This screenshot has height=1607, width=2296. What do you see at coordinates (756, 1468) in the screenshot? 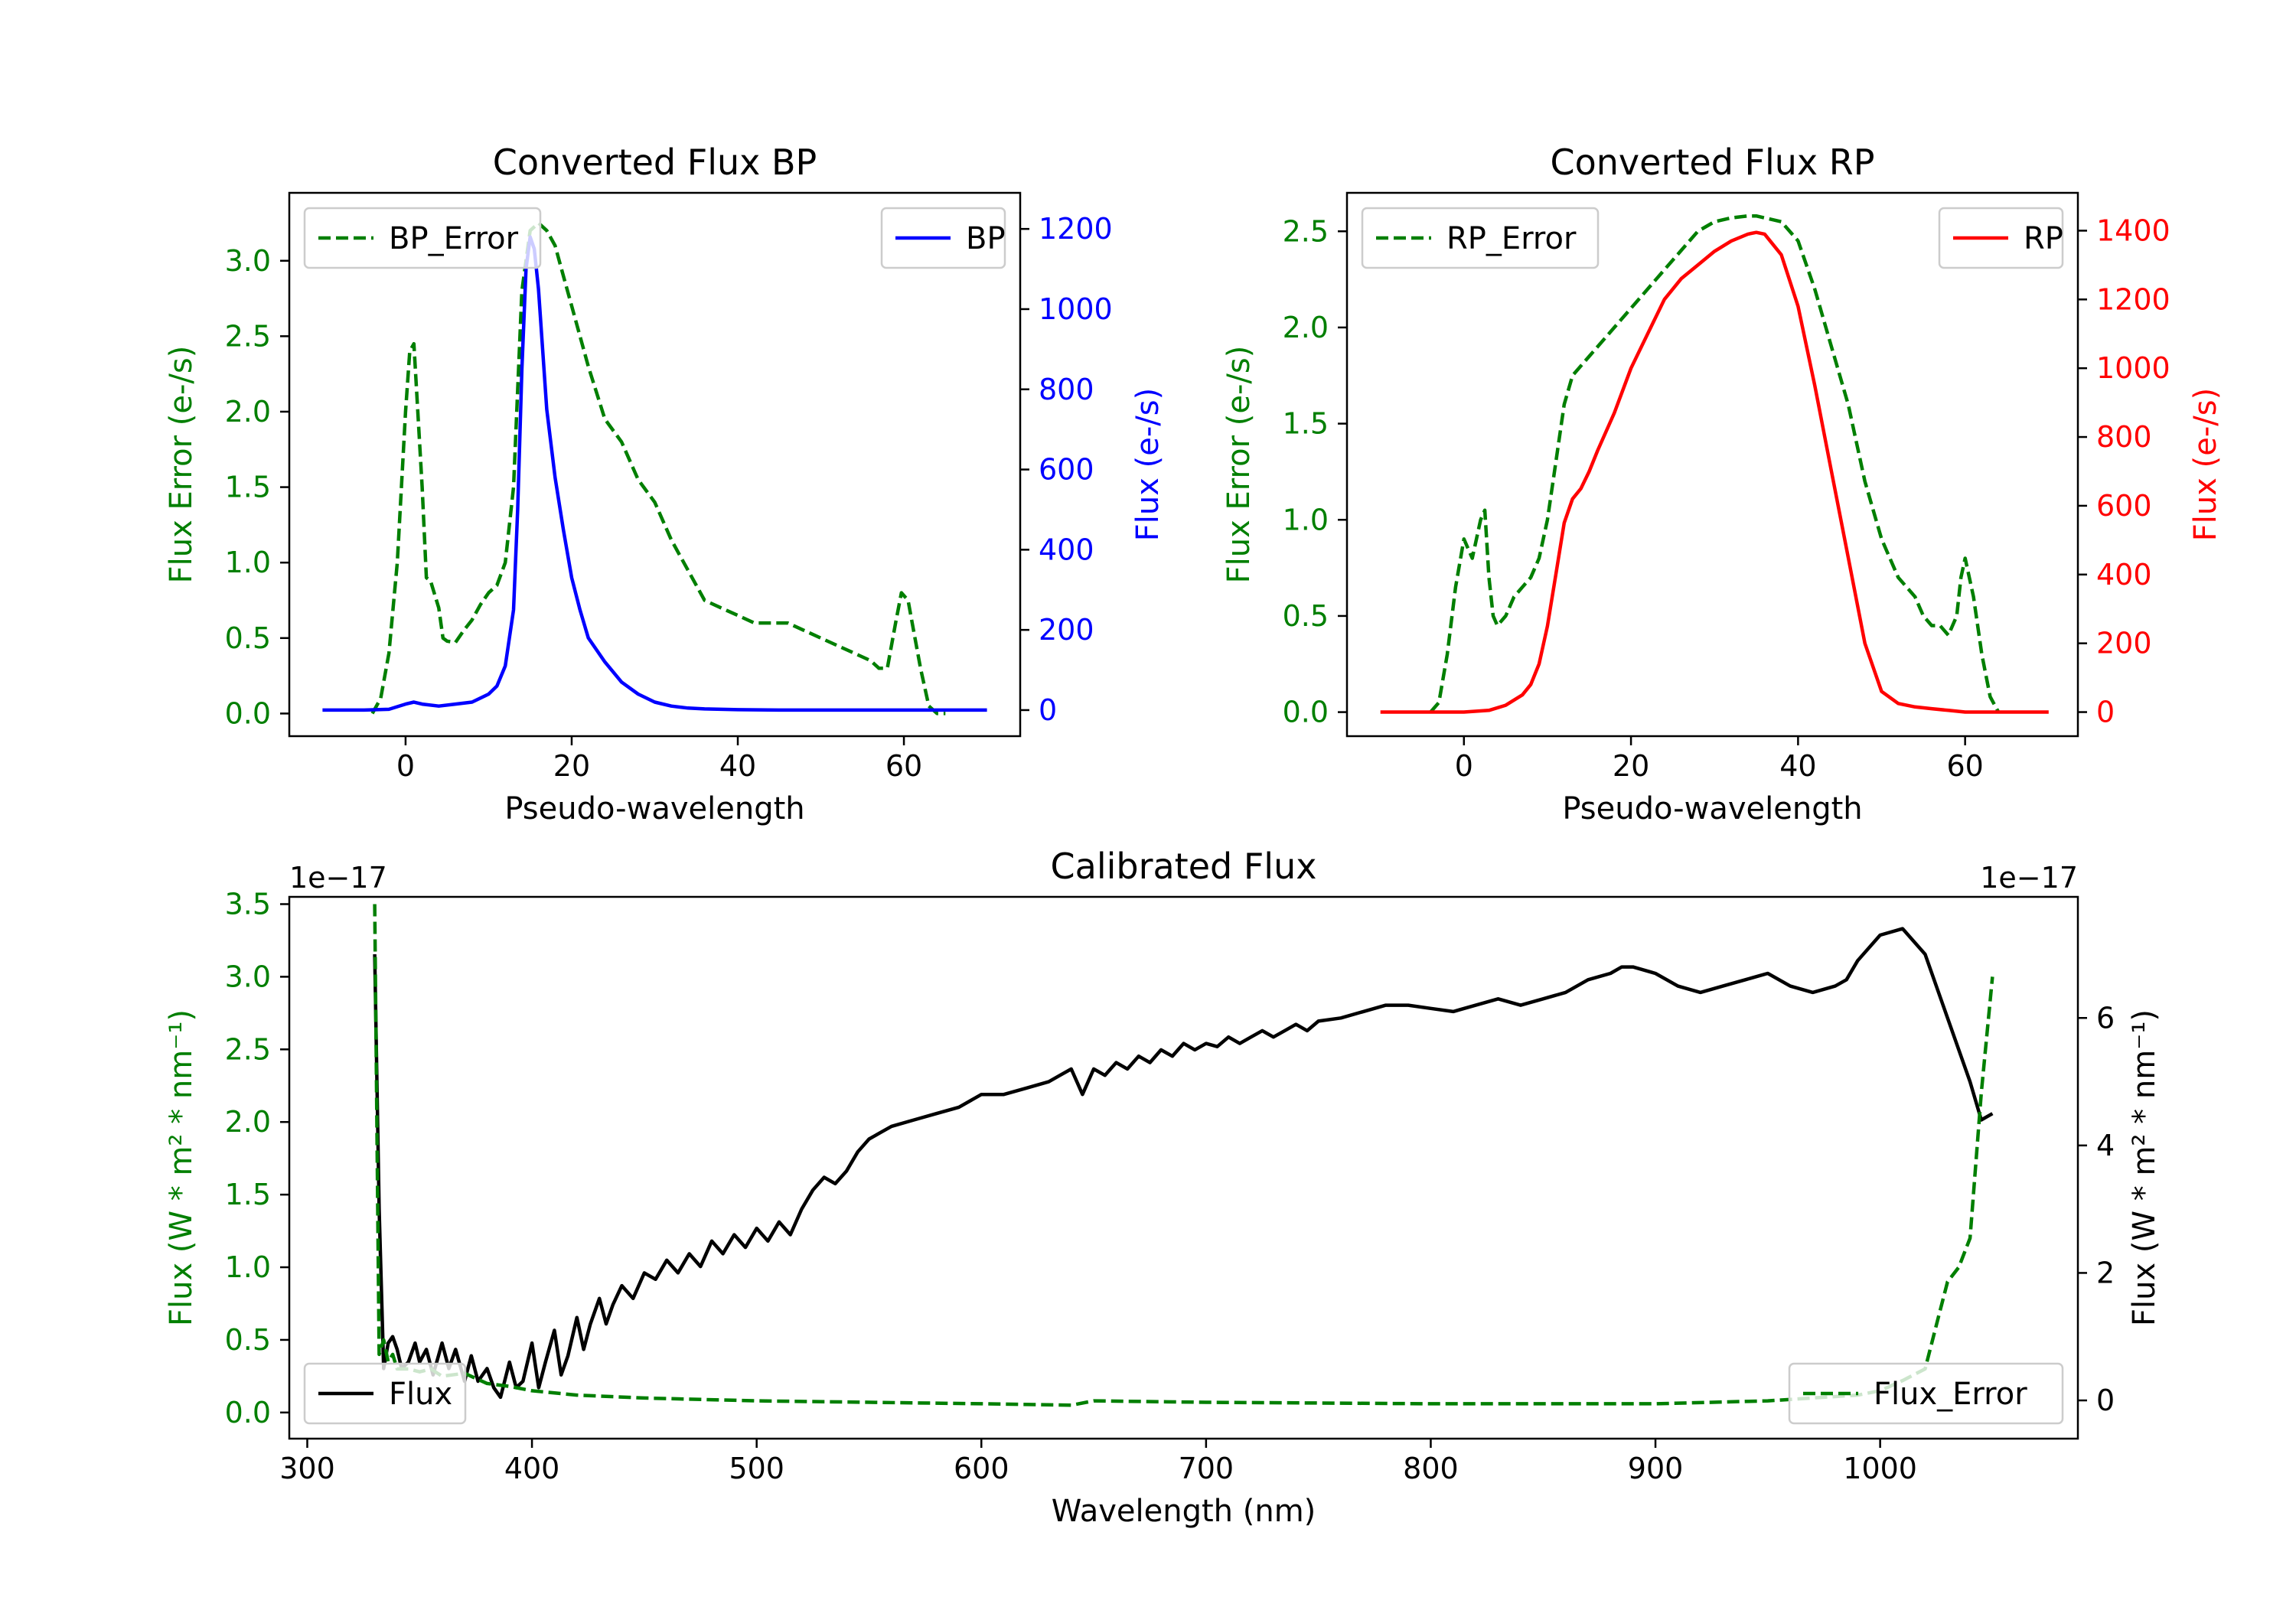
I see `x-tick-label: 500` at bounding box center [756, 1468].